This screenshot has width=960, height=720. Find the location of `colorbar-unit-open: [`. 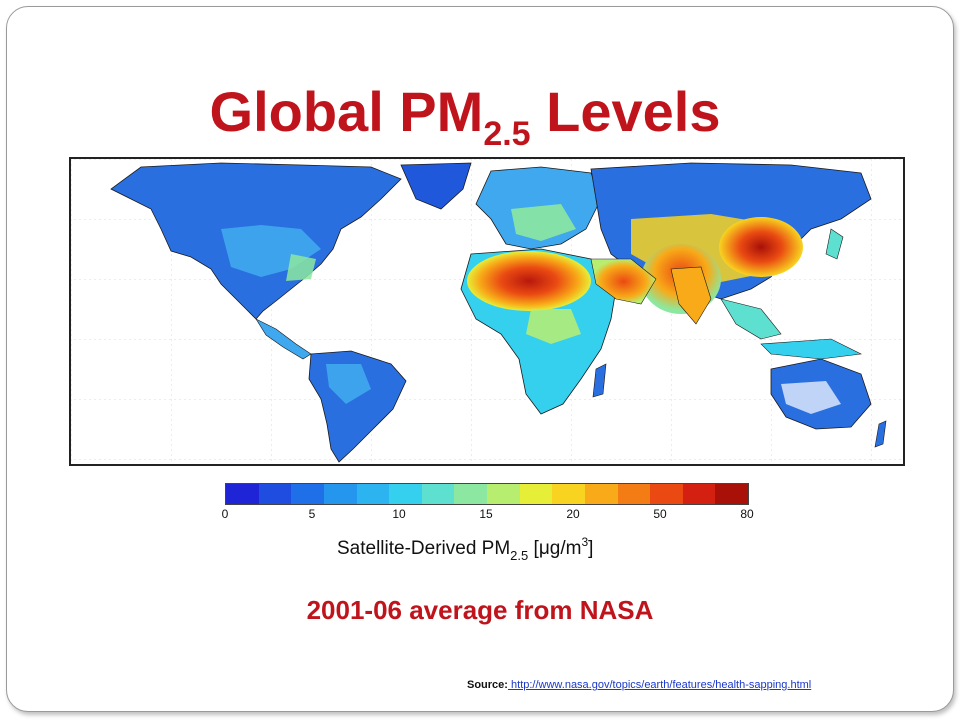

colorbar-unit-open: [ is located at coordinates (533, 548).